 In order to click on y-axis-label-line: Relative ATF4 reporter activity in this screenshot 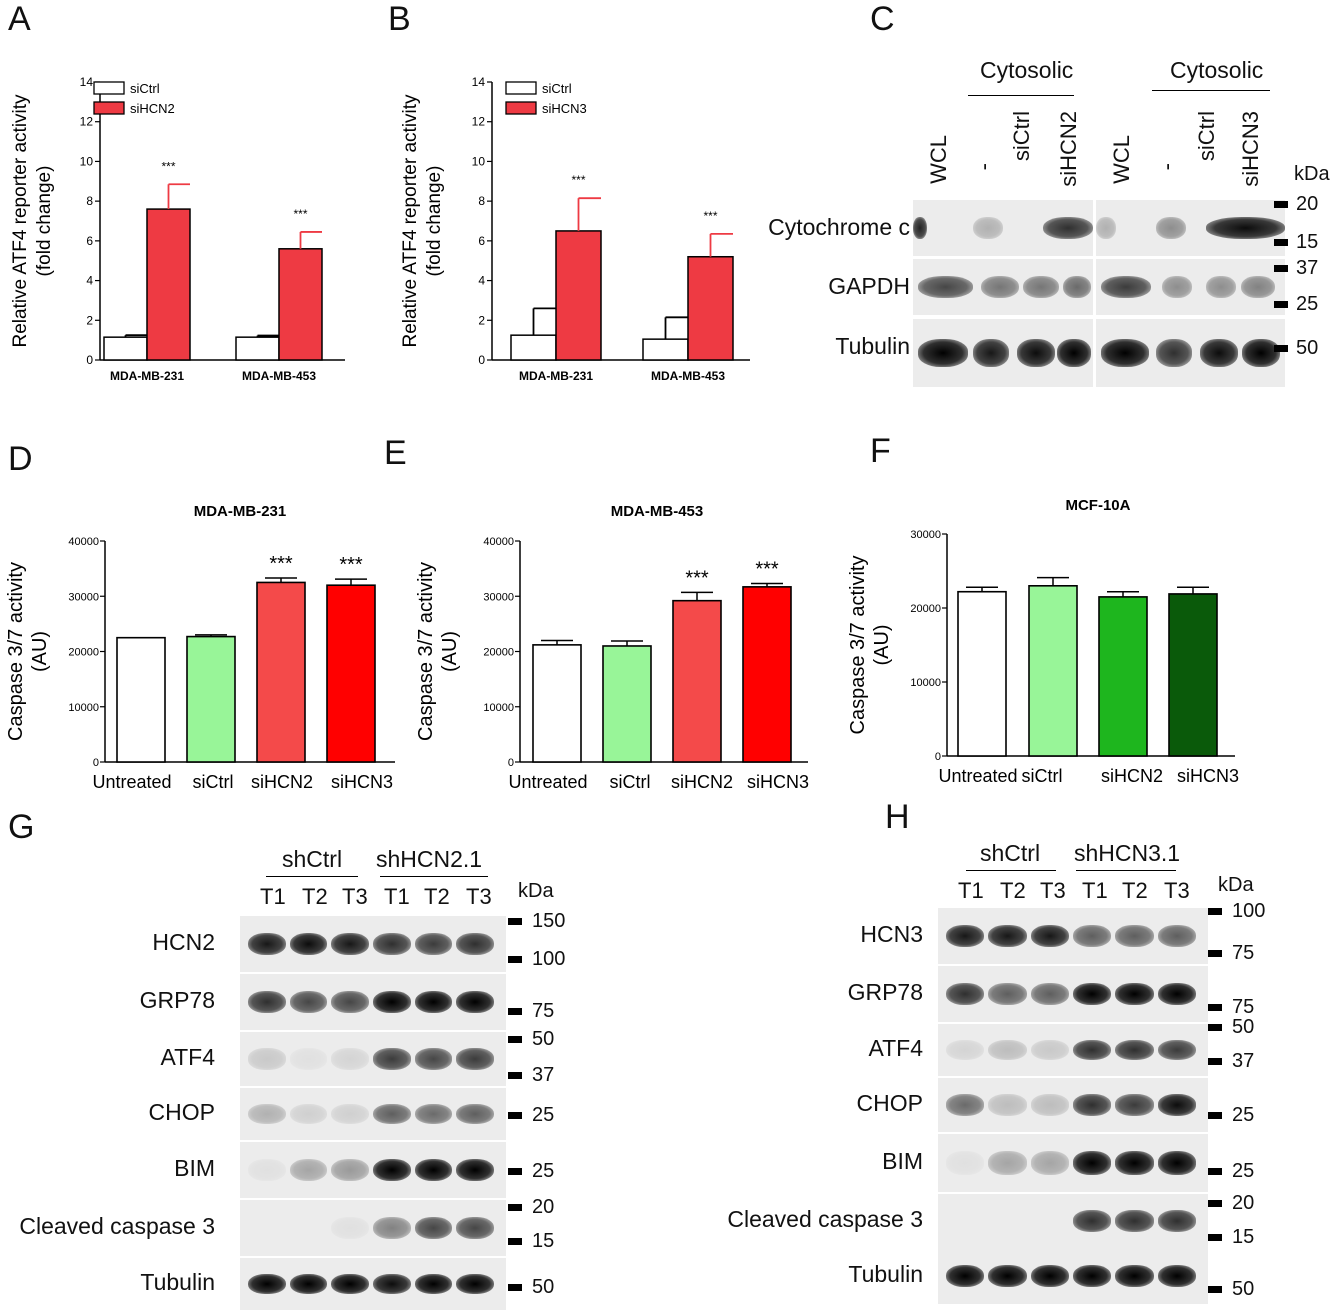, I will do `click(410, 221)`.